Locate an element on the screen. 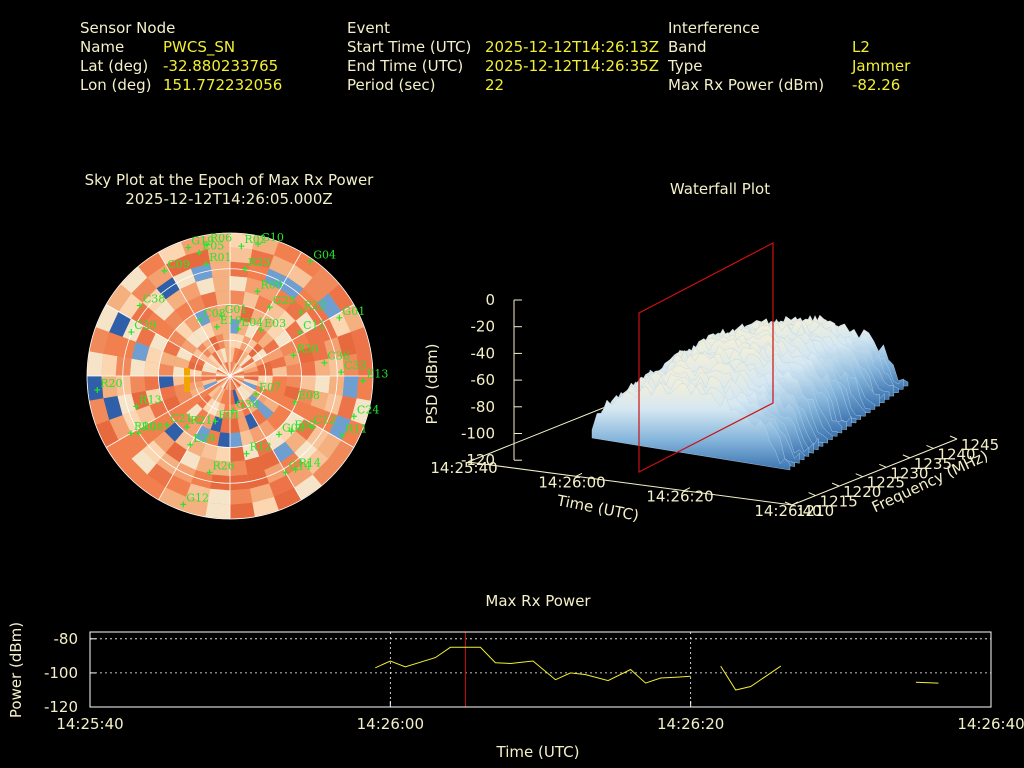 The image size is (1024, 768). waterfall-freq-tick-label: 1235 is located at coordinates (933, 464).